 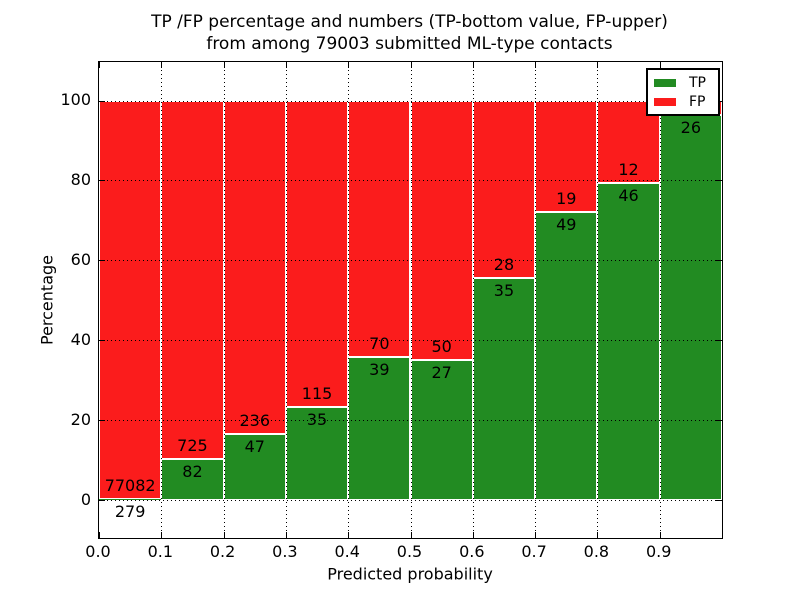 I want to click on x-tick-label: 0.1, so click(x=160, y=551).